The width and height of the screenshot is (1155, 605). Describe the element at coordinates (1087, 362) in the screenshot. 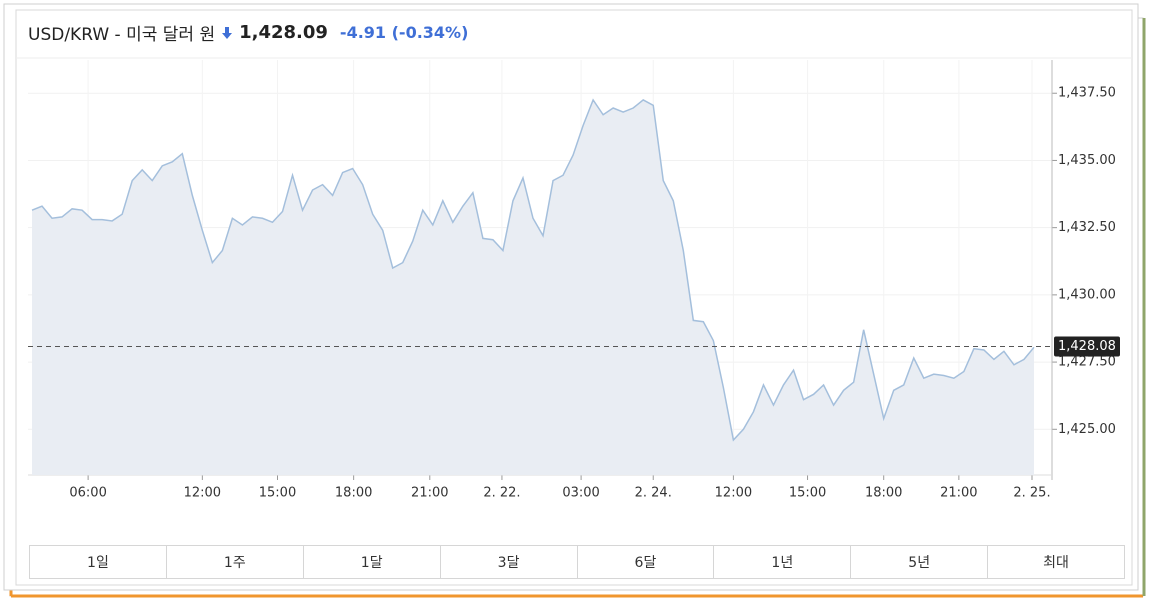

I see `y-tick-label: 1,427.50` at that location.